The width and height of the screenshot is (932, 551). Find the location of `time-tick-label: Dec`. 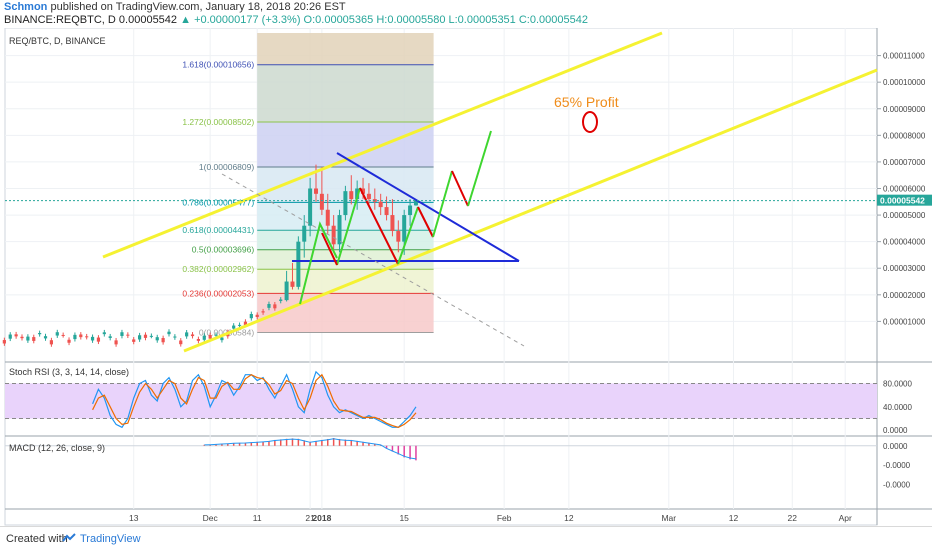

time-tick-label: Dec is located at coordinates (211, 518).